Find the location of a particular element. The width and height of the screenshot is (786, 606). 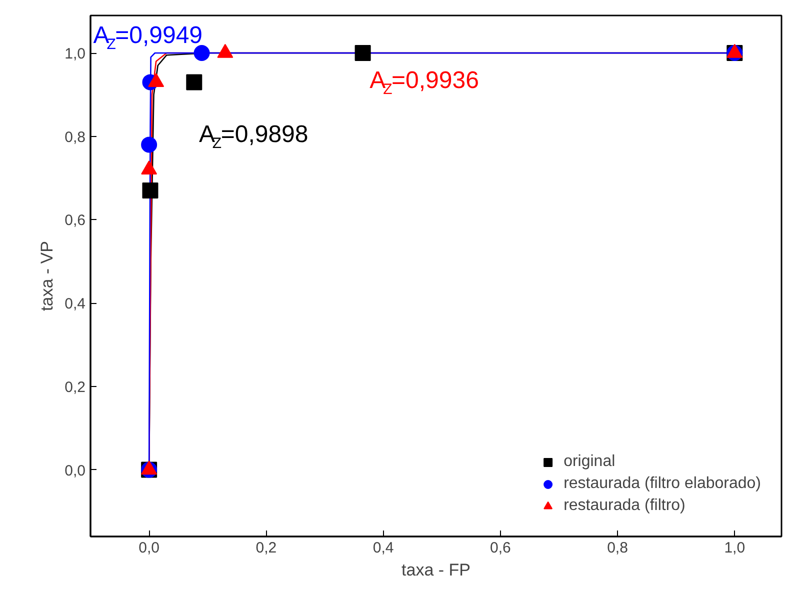

y-tick-label: 0,6 is located at coordinates (75, 221).